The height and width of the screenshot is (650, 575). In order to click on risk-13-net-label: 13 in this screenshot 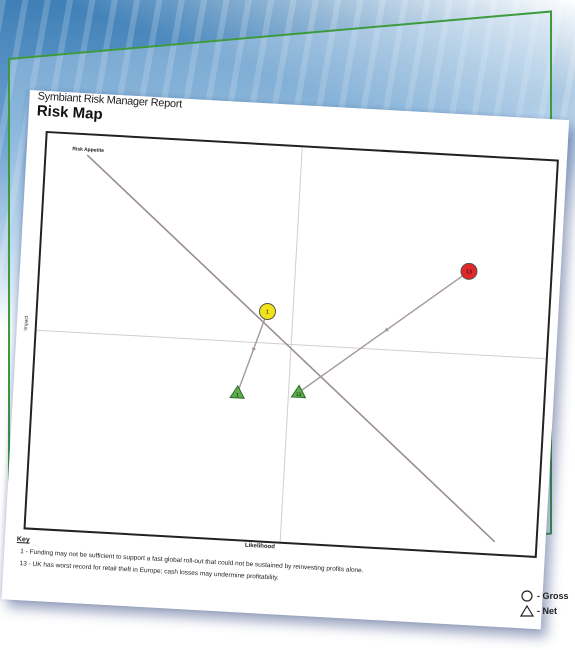, I will do `click(299, 395)`.